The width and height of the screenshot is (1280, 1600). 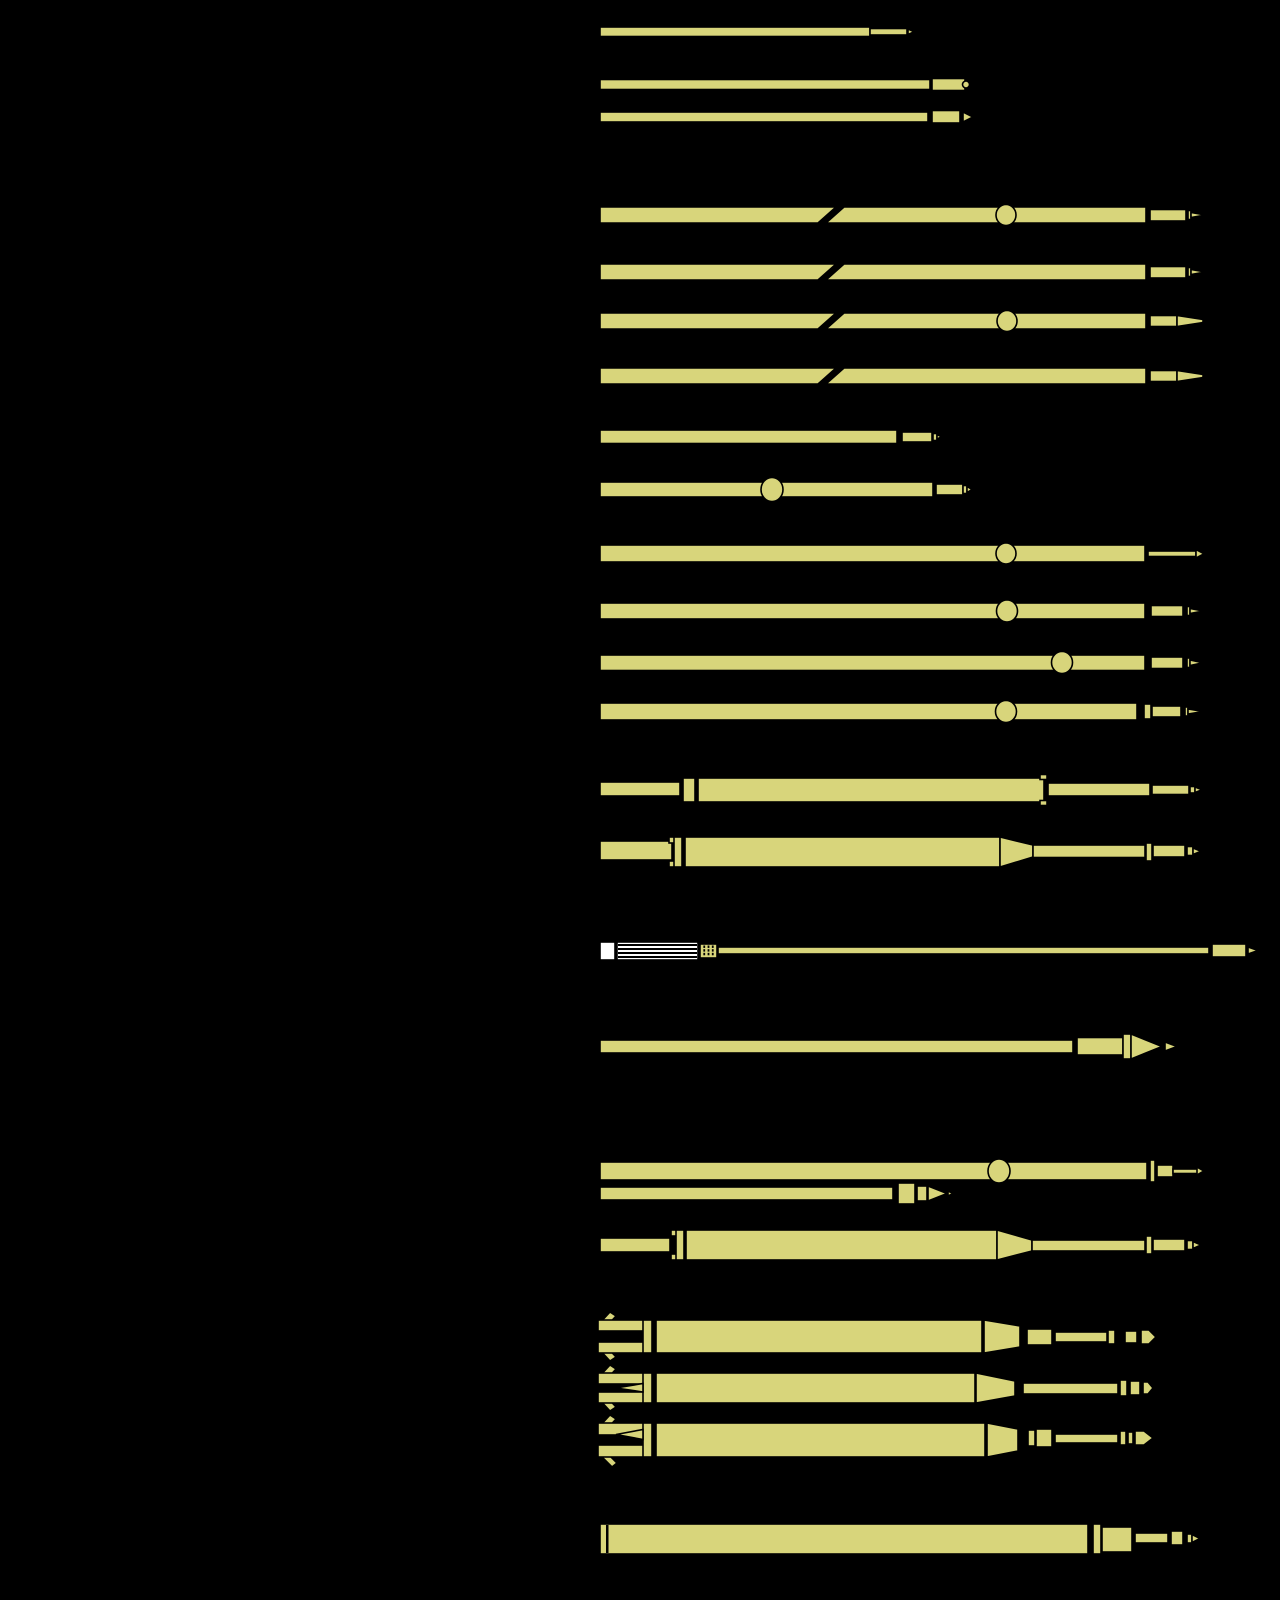 What do you see at coordinates (1117, 1539) in the screenshot?
I see `equipment-bay` at bounding box center [1117, 1539].